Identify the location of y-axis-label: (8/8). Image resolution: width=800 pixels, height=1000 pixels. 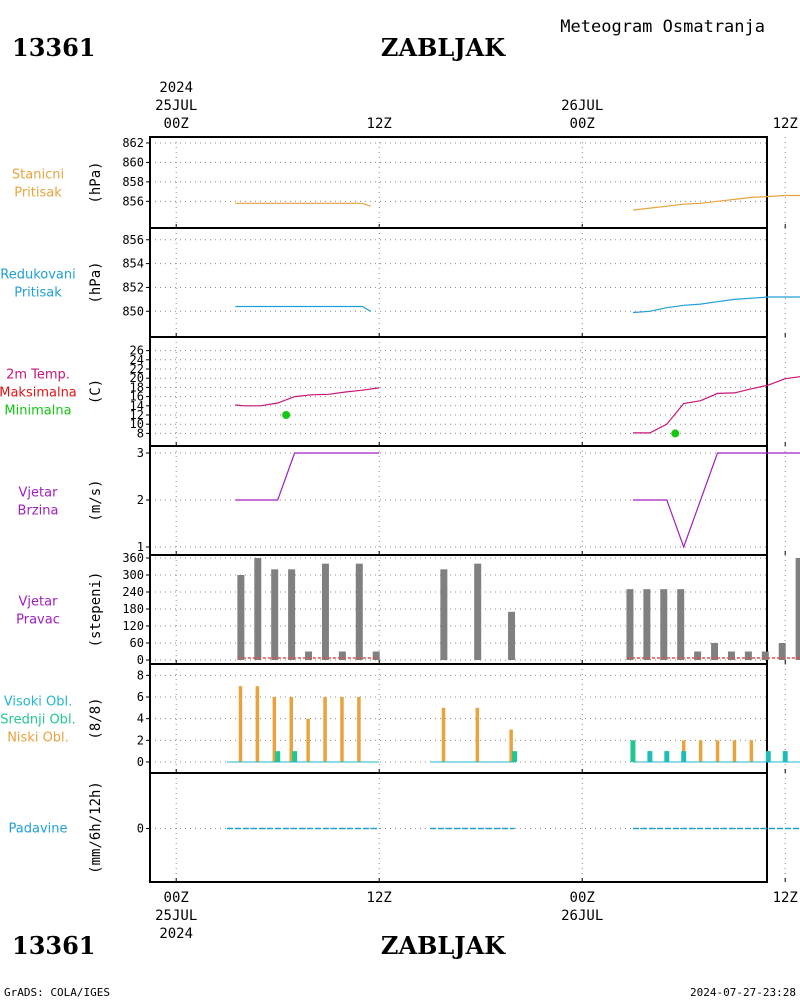
(96, 718).